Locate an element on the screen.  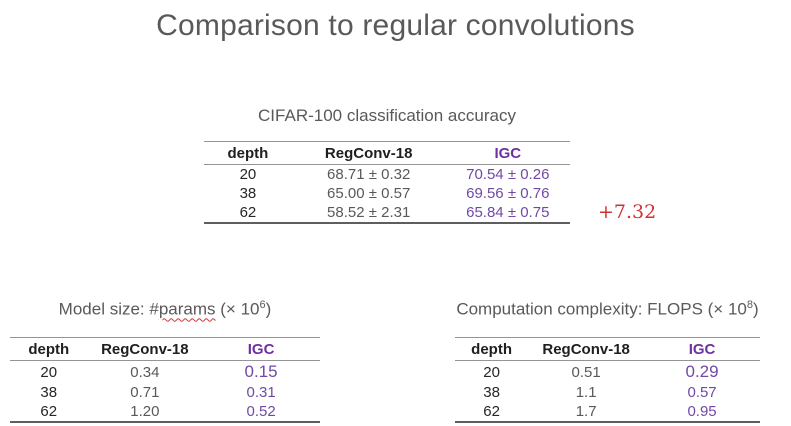
table-cell: 0.51 is located at coordinates (586, 372).